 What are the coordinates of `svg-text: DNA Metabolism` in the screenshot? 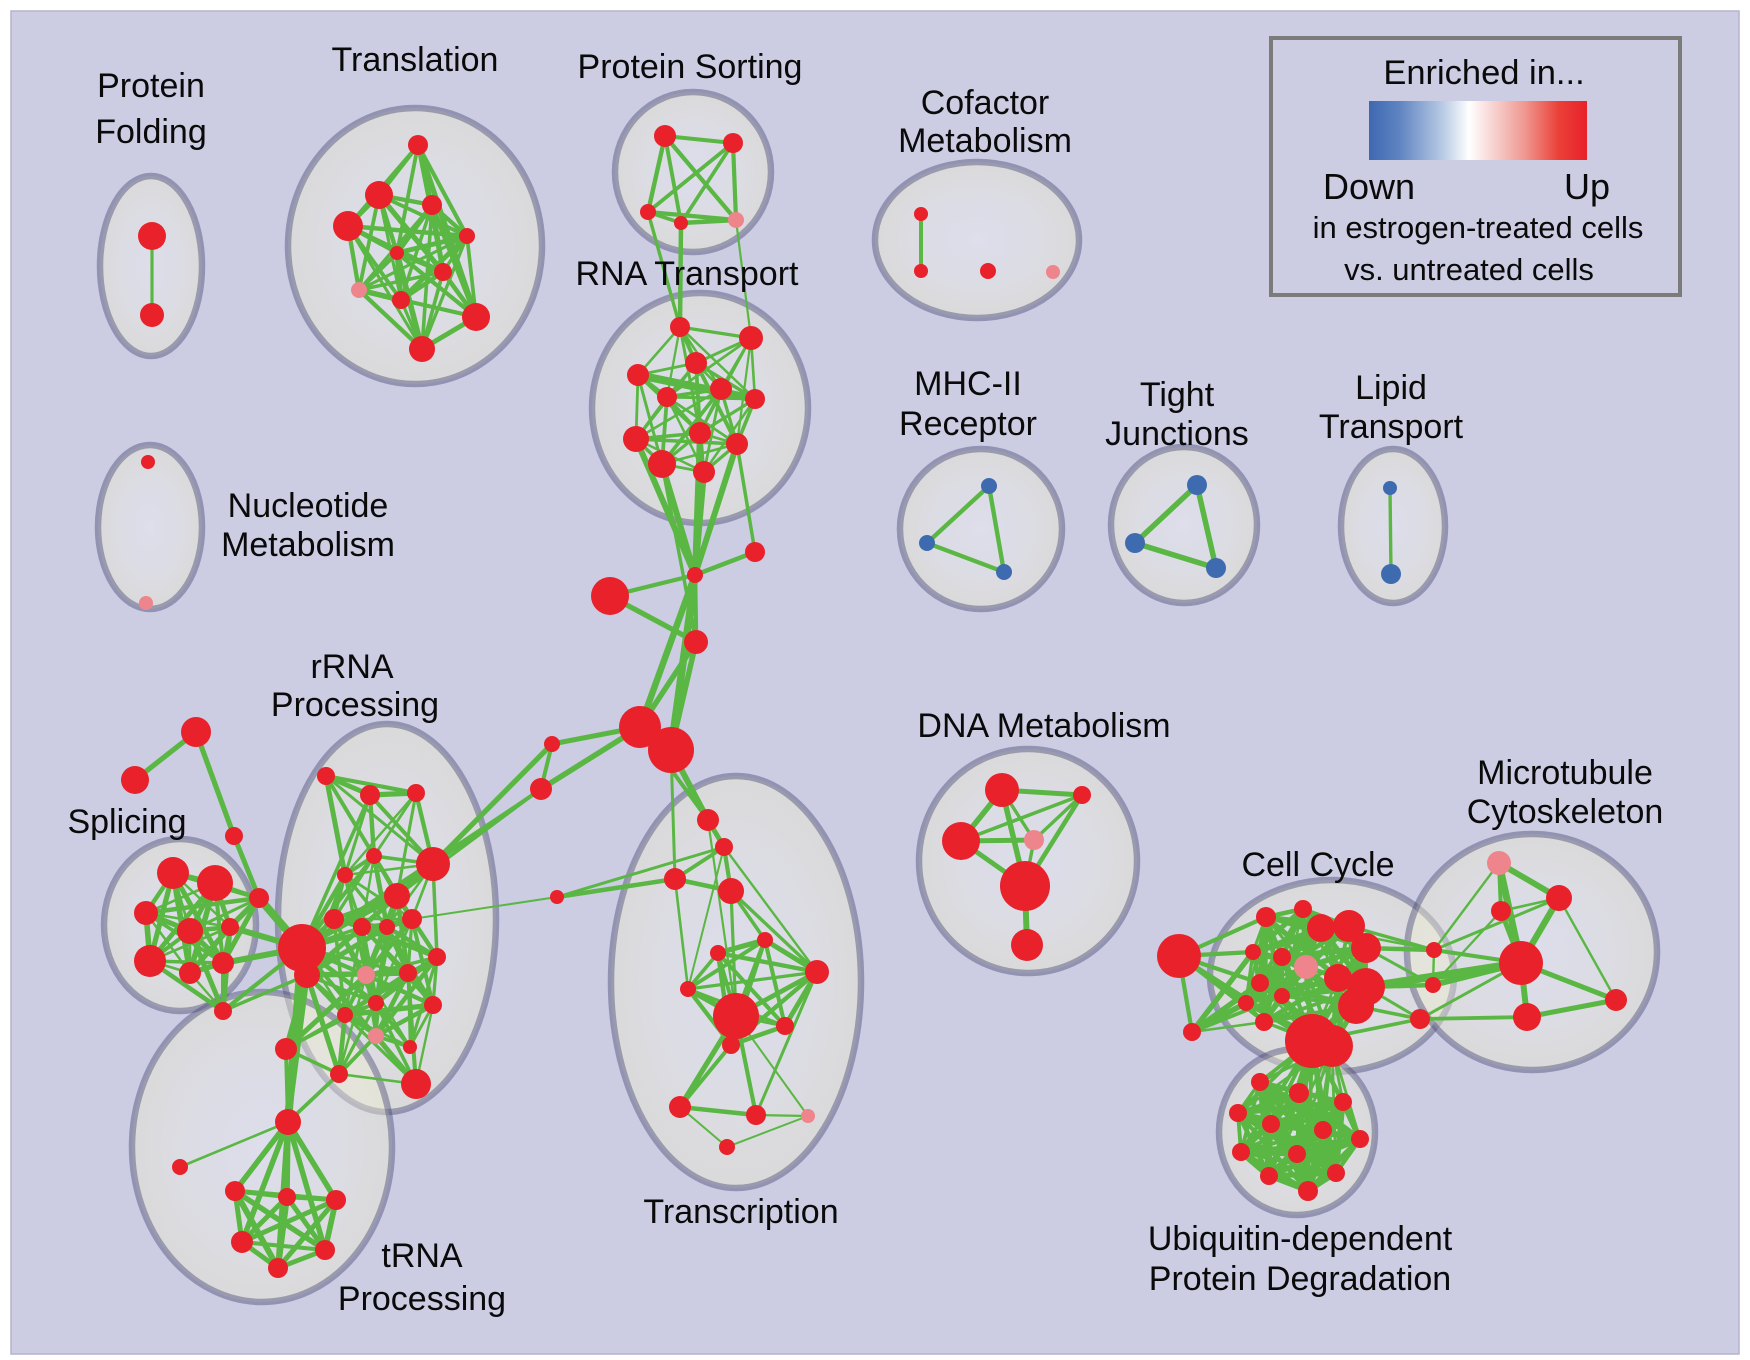 It's located at (1043, 726).